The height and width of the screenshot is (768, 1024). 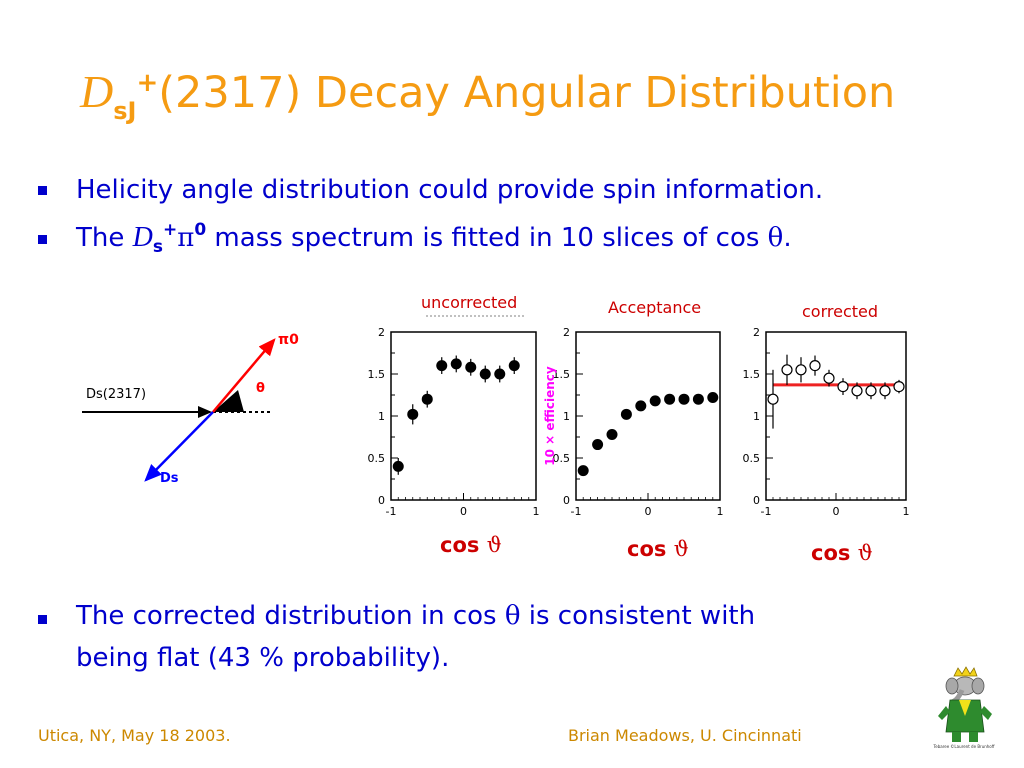 I want to click on cos-label-1: cos ϑ, so click(x=471, y=545).